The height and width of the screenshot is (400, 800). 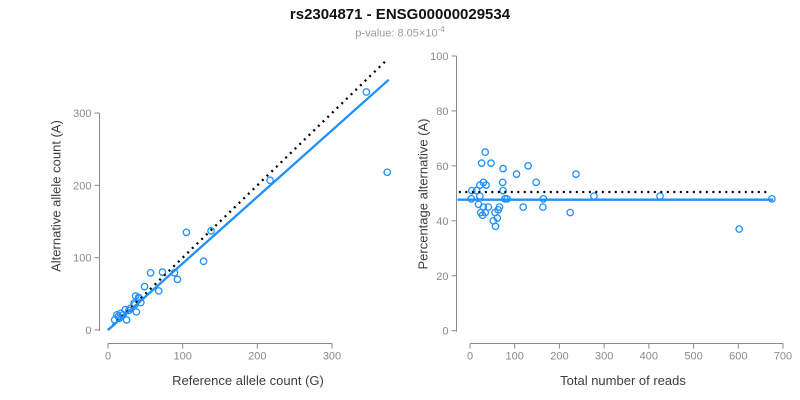 What do you see at coordinates (442, 222) in the screenshot?
I see `y-tick-label: 40` at bounding box center [442, 222].